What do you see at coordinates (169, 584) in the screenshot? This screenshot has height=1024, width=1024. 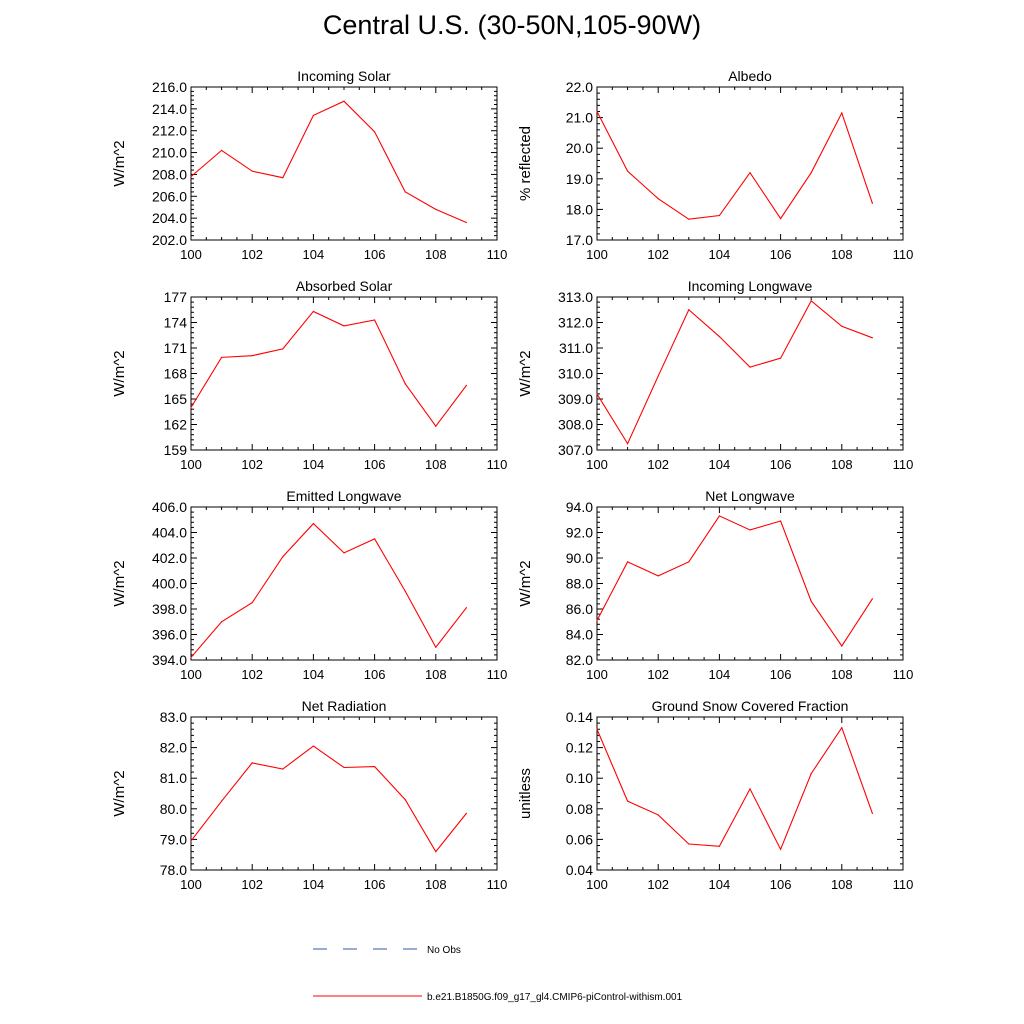 I see `y-tick-label: 400.0` at bounding box center [169, 584].